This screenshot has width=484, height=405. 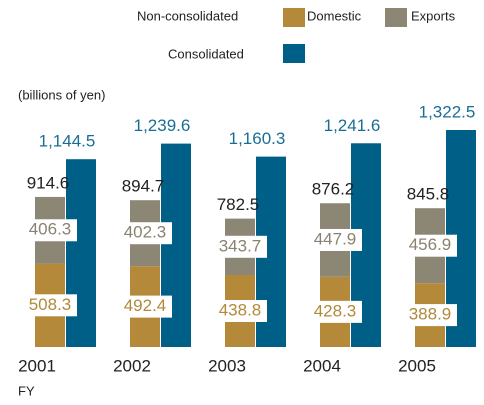 I want to click on data-label: 508.3, so click(x=50, y=304).